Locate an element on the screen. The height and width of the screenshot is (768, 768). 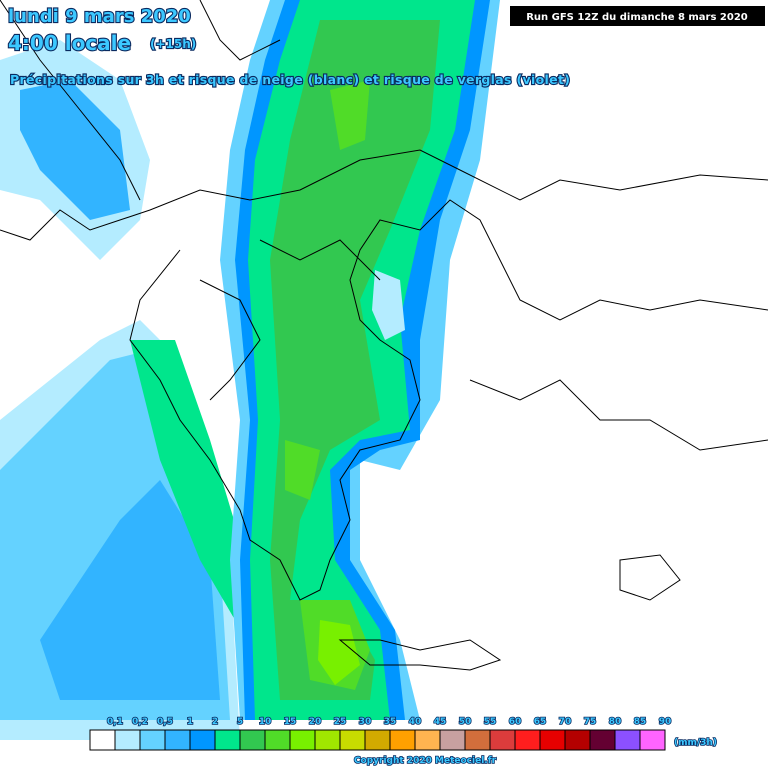
legend-label: 25 is located at coordinates (340, 722).